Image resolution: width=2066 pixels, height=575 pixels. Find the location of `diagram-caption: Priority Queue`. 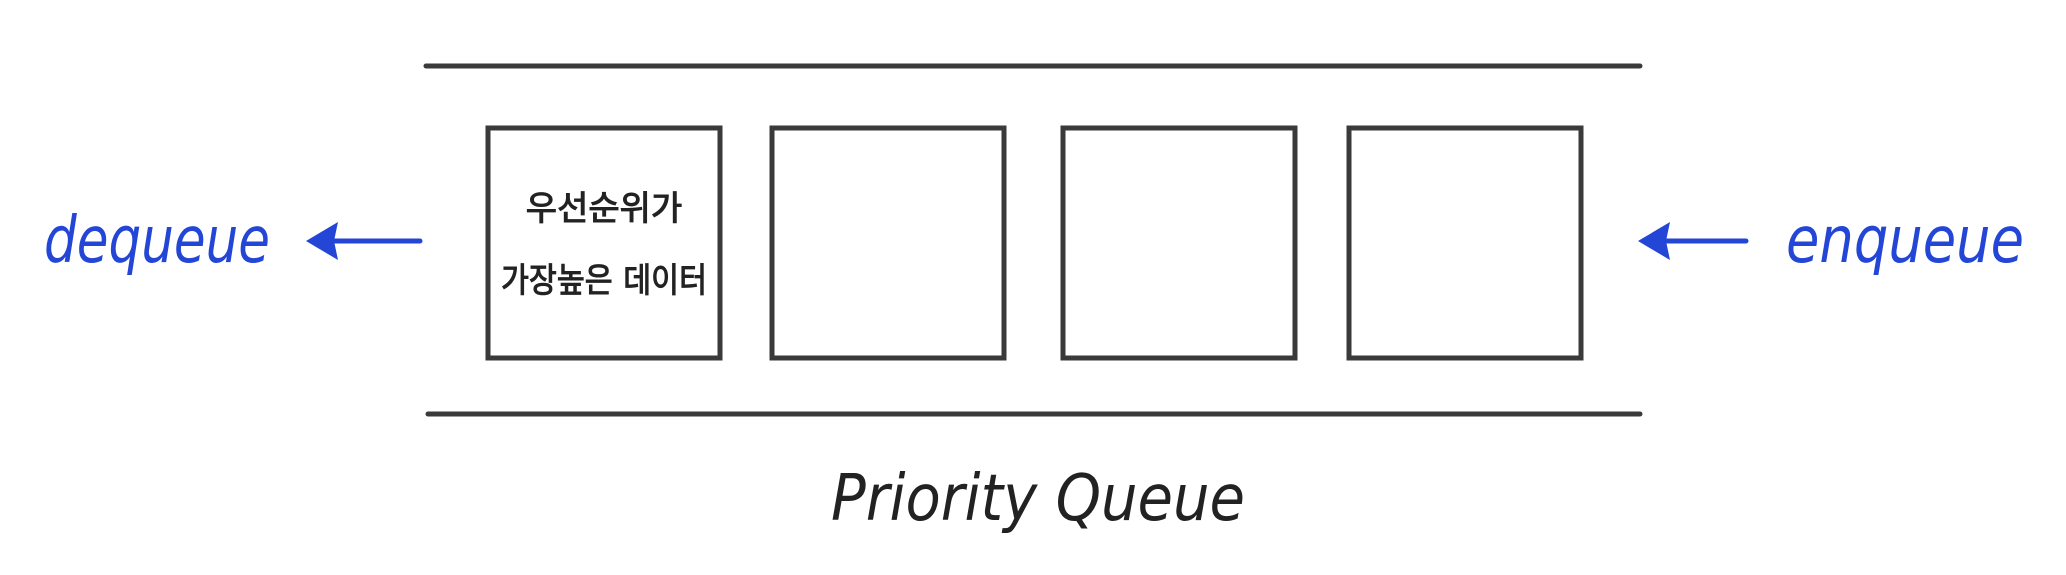

diagram-caption: Priority Queue is located at coordinates (1038, 499).